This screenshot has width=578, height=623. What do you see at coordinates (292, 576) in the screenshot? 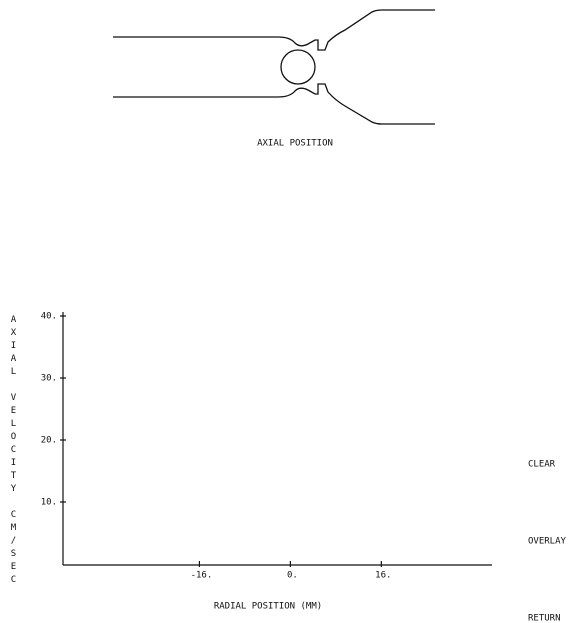
I see `x-tick-label: 0.` at bounding box center [292, 576].